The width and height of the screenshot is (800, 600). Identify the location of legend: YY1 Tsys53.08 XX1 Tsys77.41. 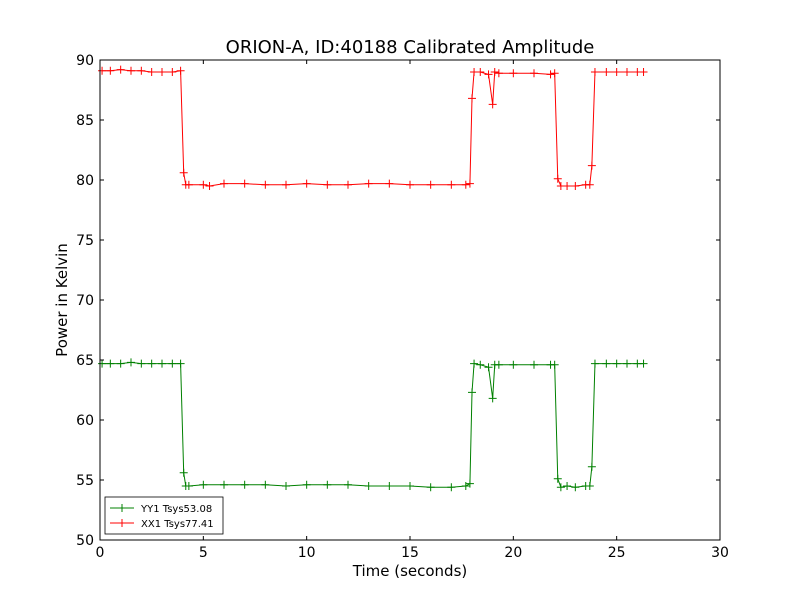
(164, 515).